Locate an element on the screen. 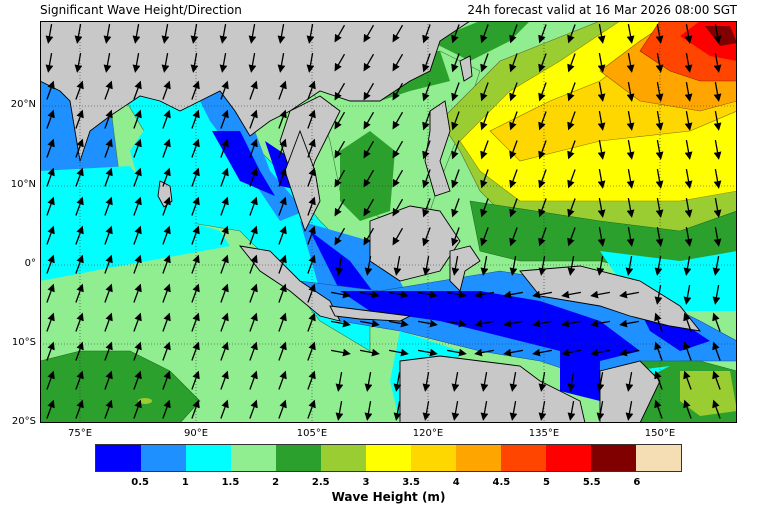 This screenshot has height=508, width=762. colorbar-tick: 4 is located at coordinates (456, 482).